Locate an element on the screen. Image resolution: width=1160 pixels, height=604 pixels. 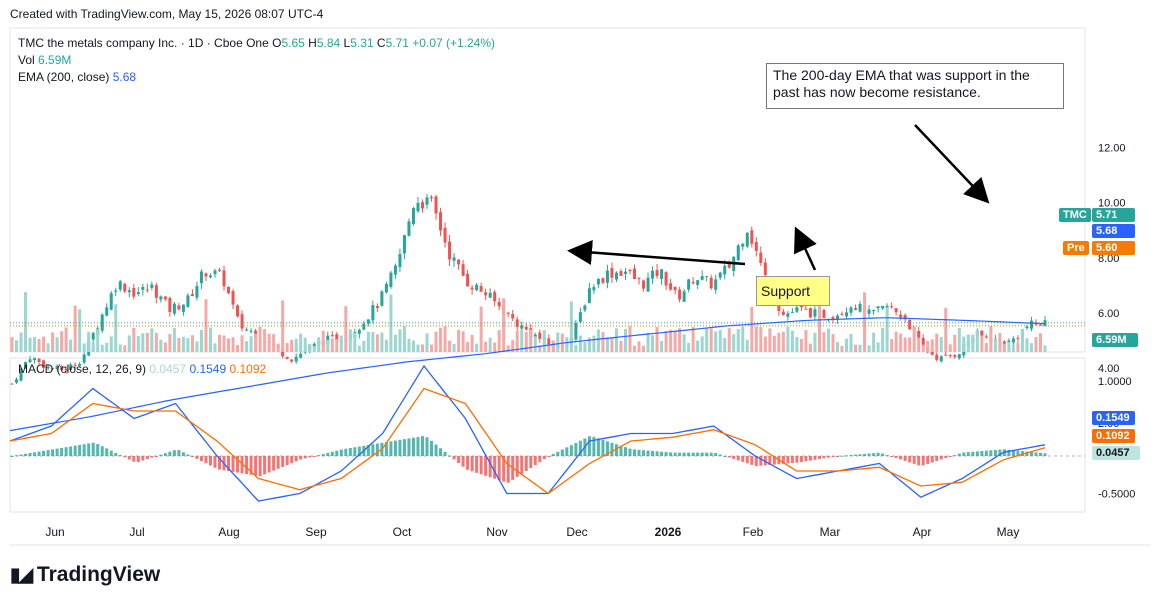
price-change: +0.07 (+1.24%) is located at coordinates (454, 43).